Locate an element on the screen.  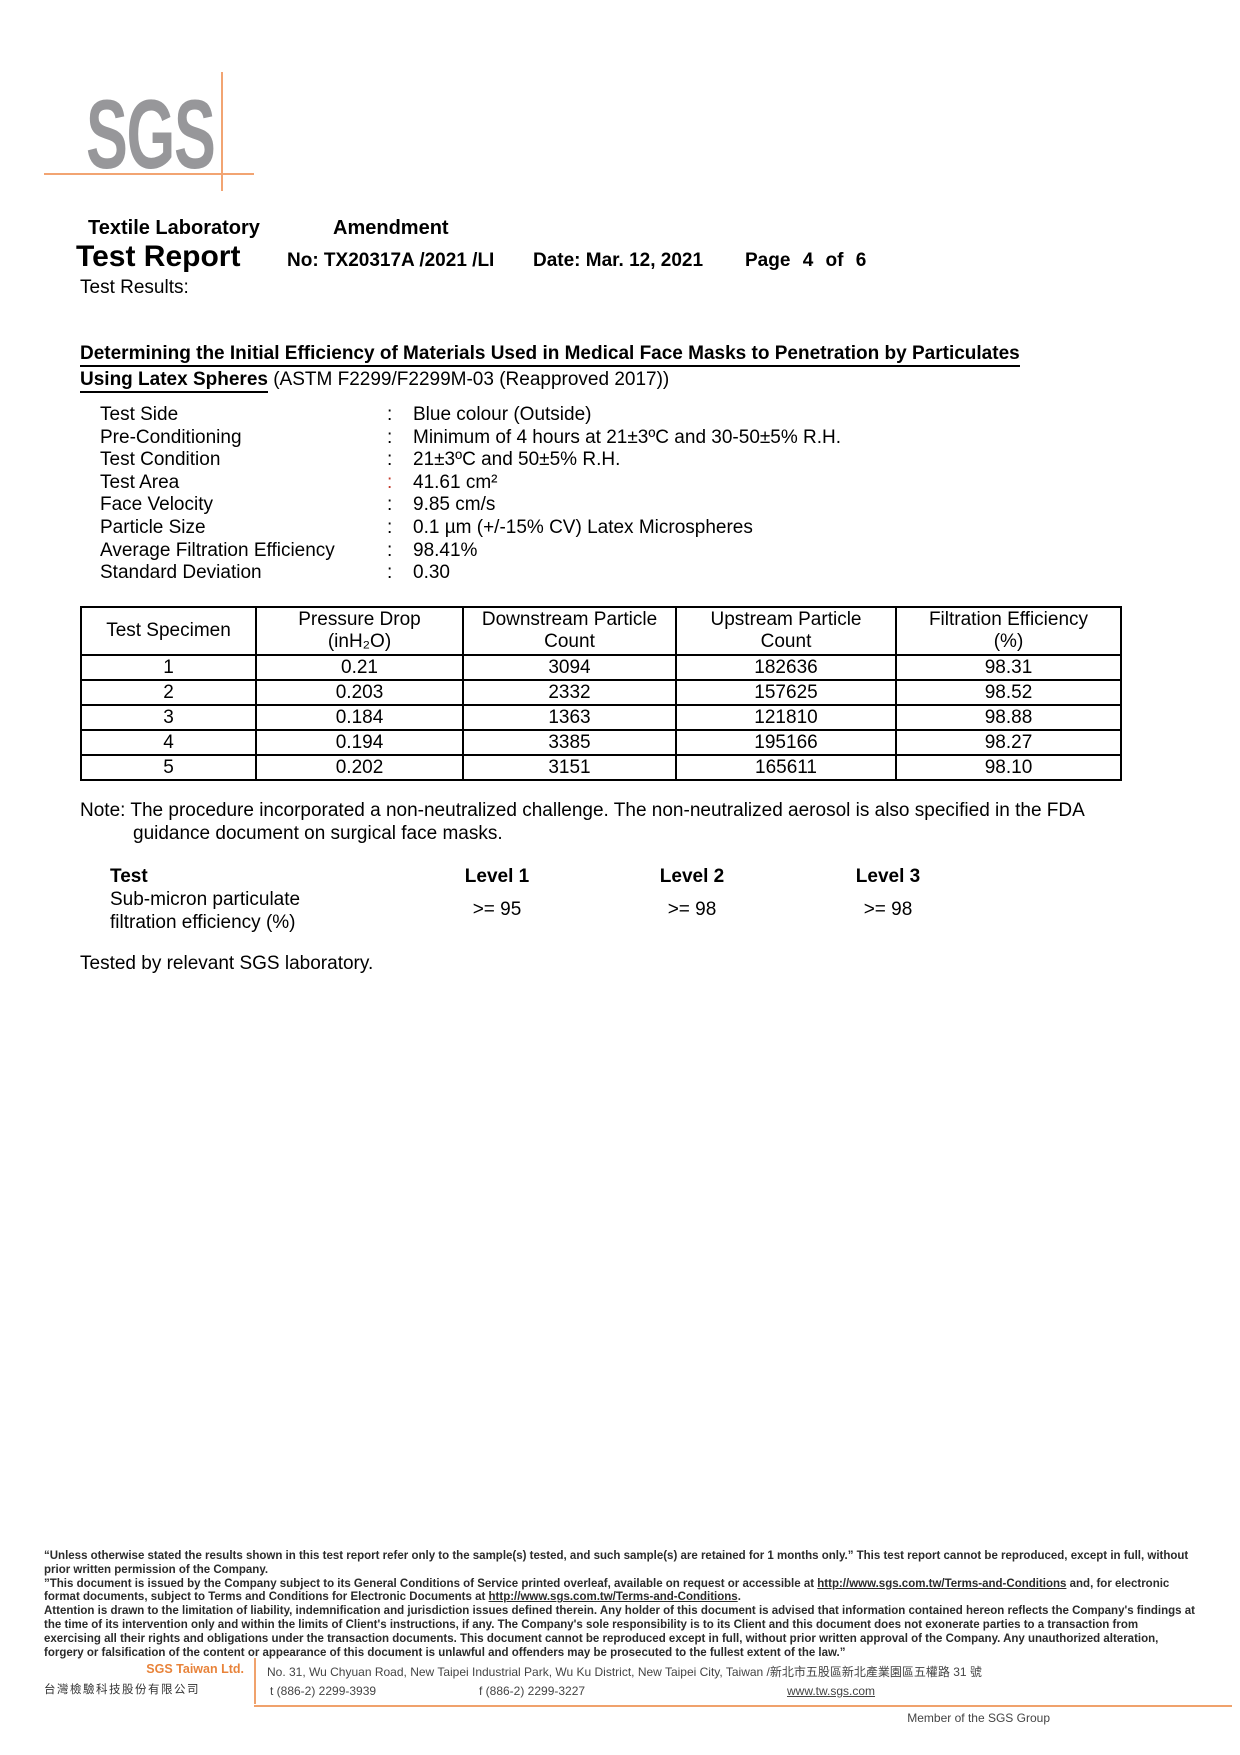
lab-name: Textile Laboratory is located at coordinates (174, 228).